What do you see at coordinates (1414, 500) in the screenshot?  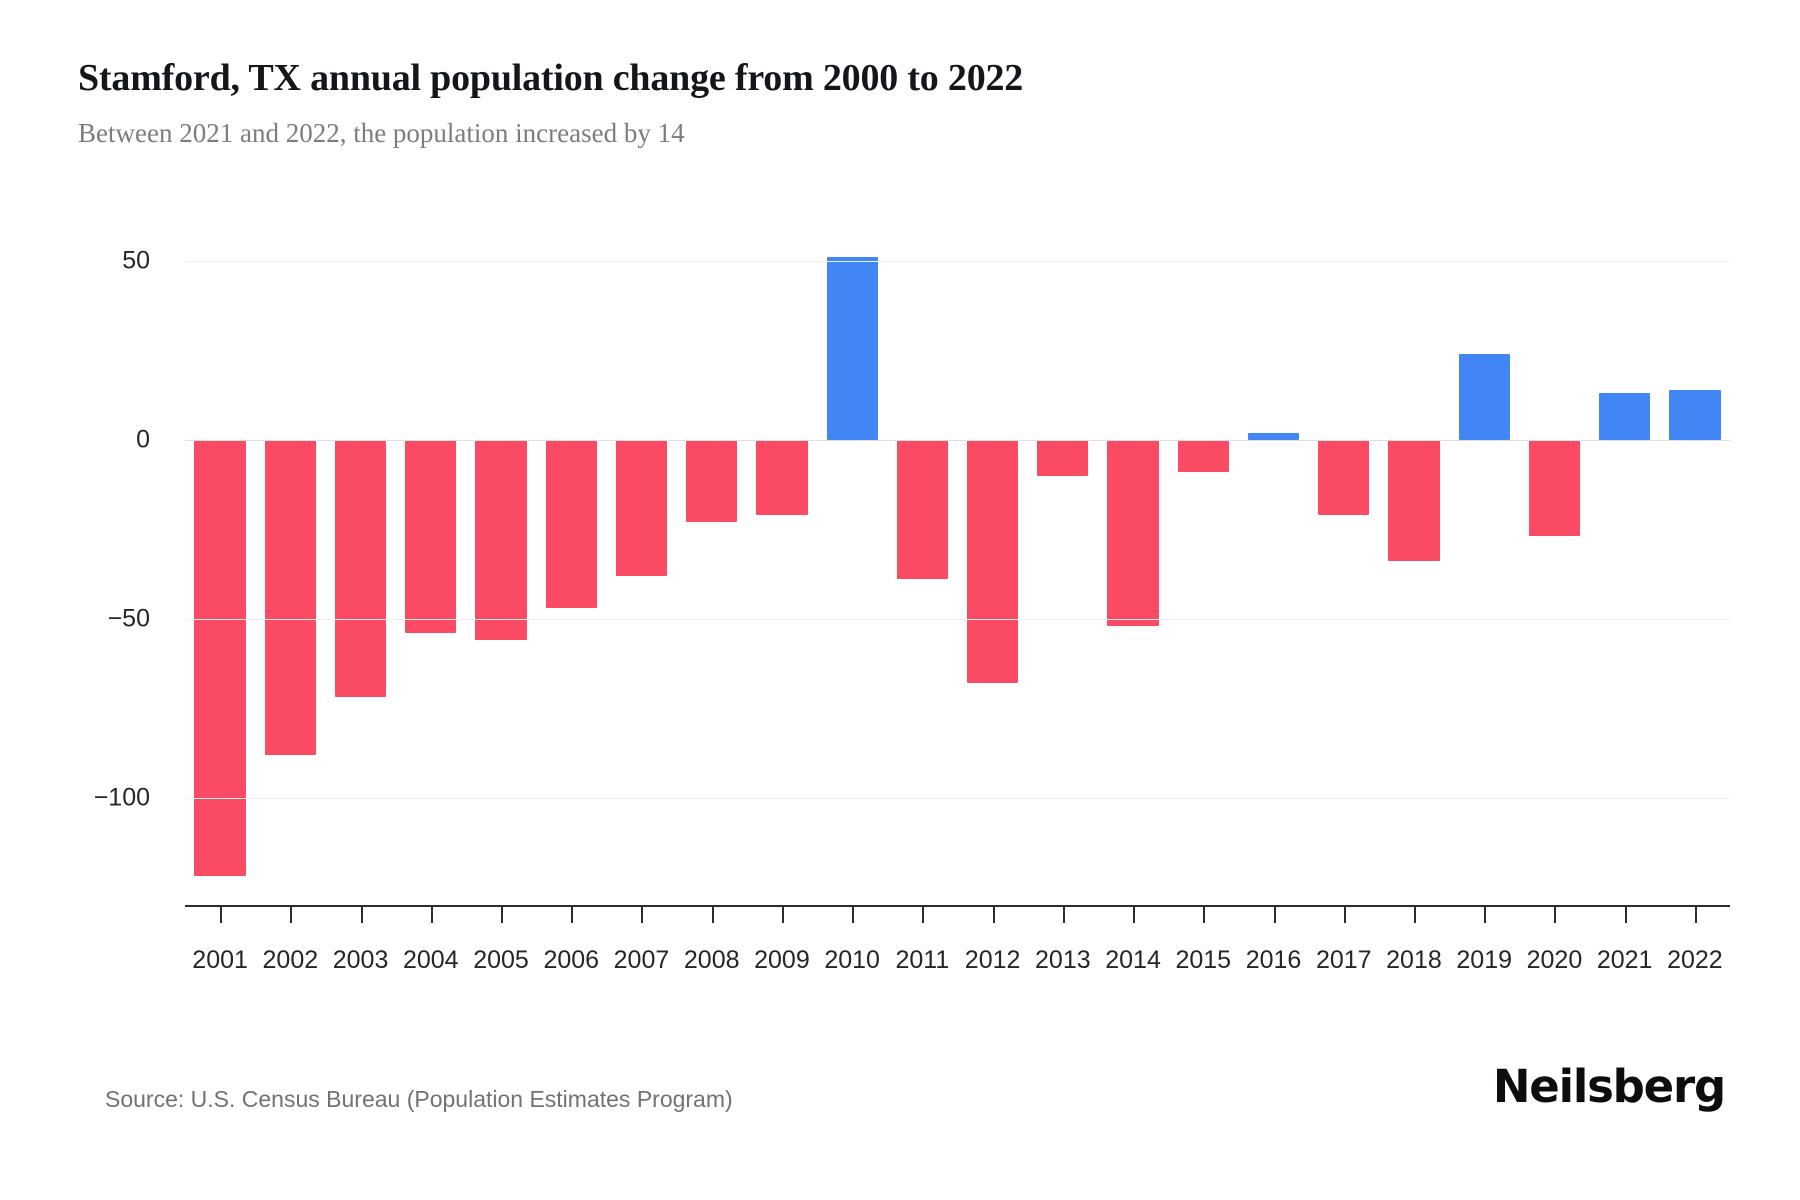 I see `bar-2018` at bounding box center [1414, 500].